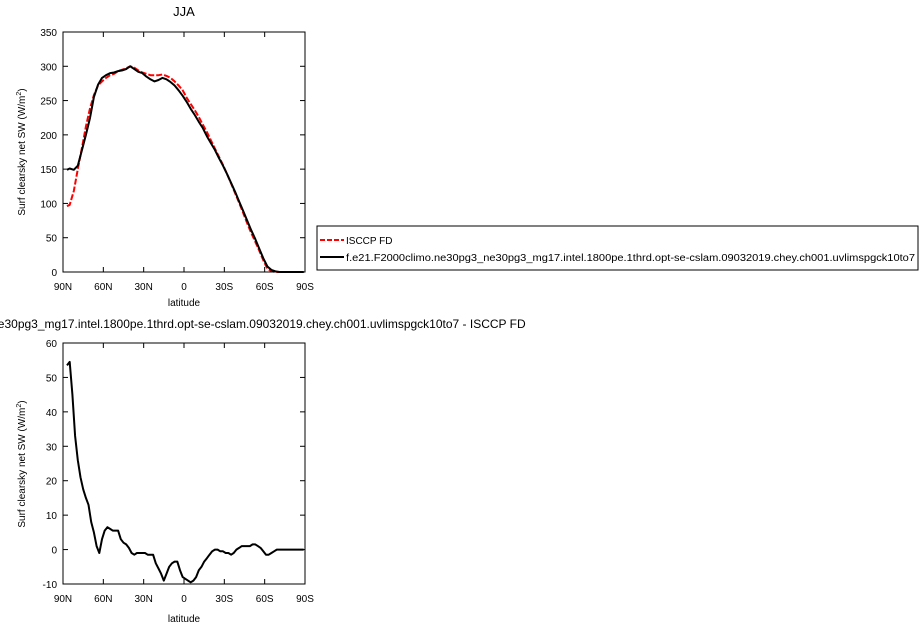  What do you see at coordinates (22, 401) in the screenshot?
I see `bottom-panel-y-axis-label-tail: )` at bounding box center [22, 401].